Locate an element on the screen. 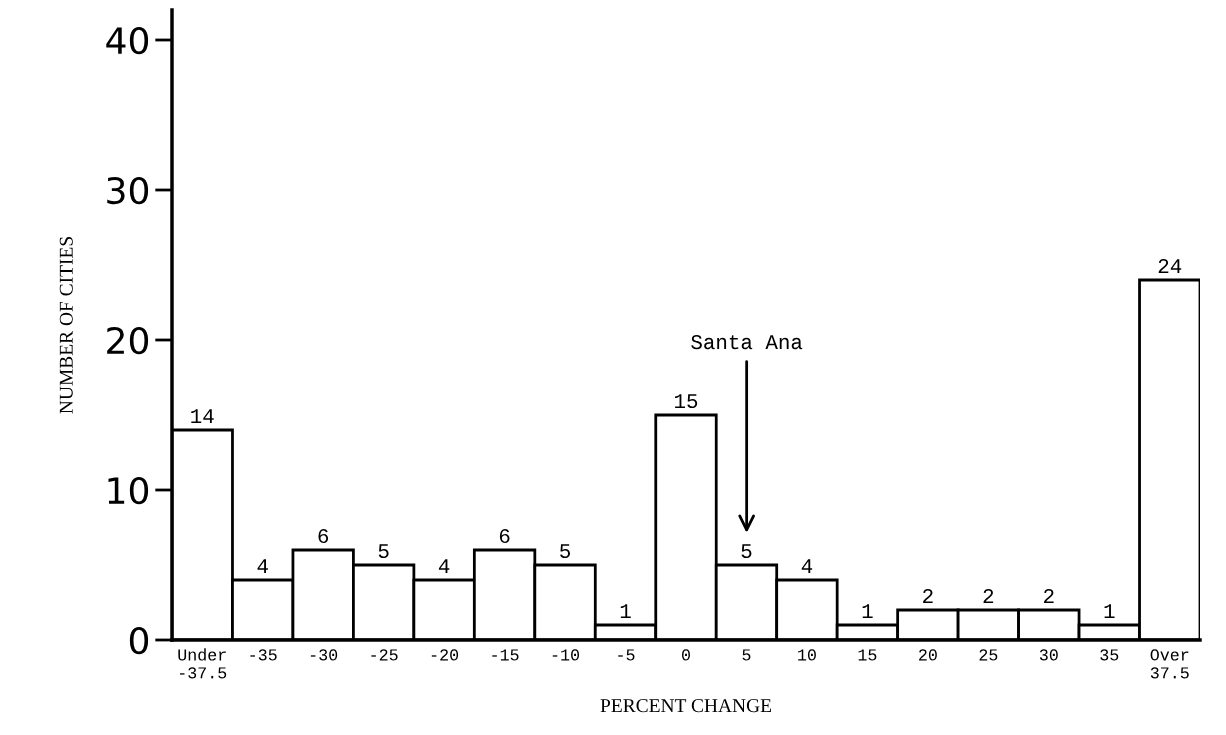  x-tick-label: 25 is located at coordinates (988, 655).